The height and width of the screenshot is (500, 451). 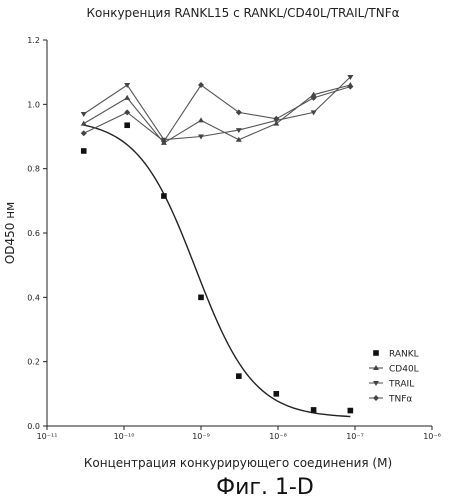 I want to click on legend-item-trail: TRAIL, so click(x=391, y=385).